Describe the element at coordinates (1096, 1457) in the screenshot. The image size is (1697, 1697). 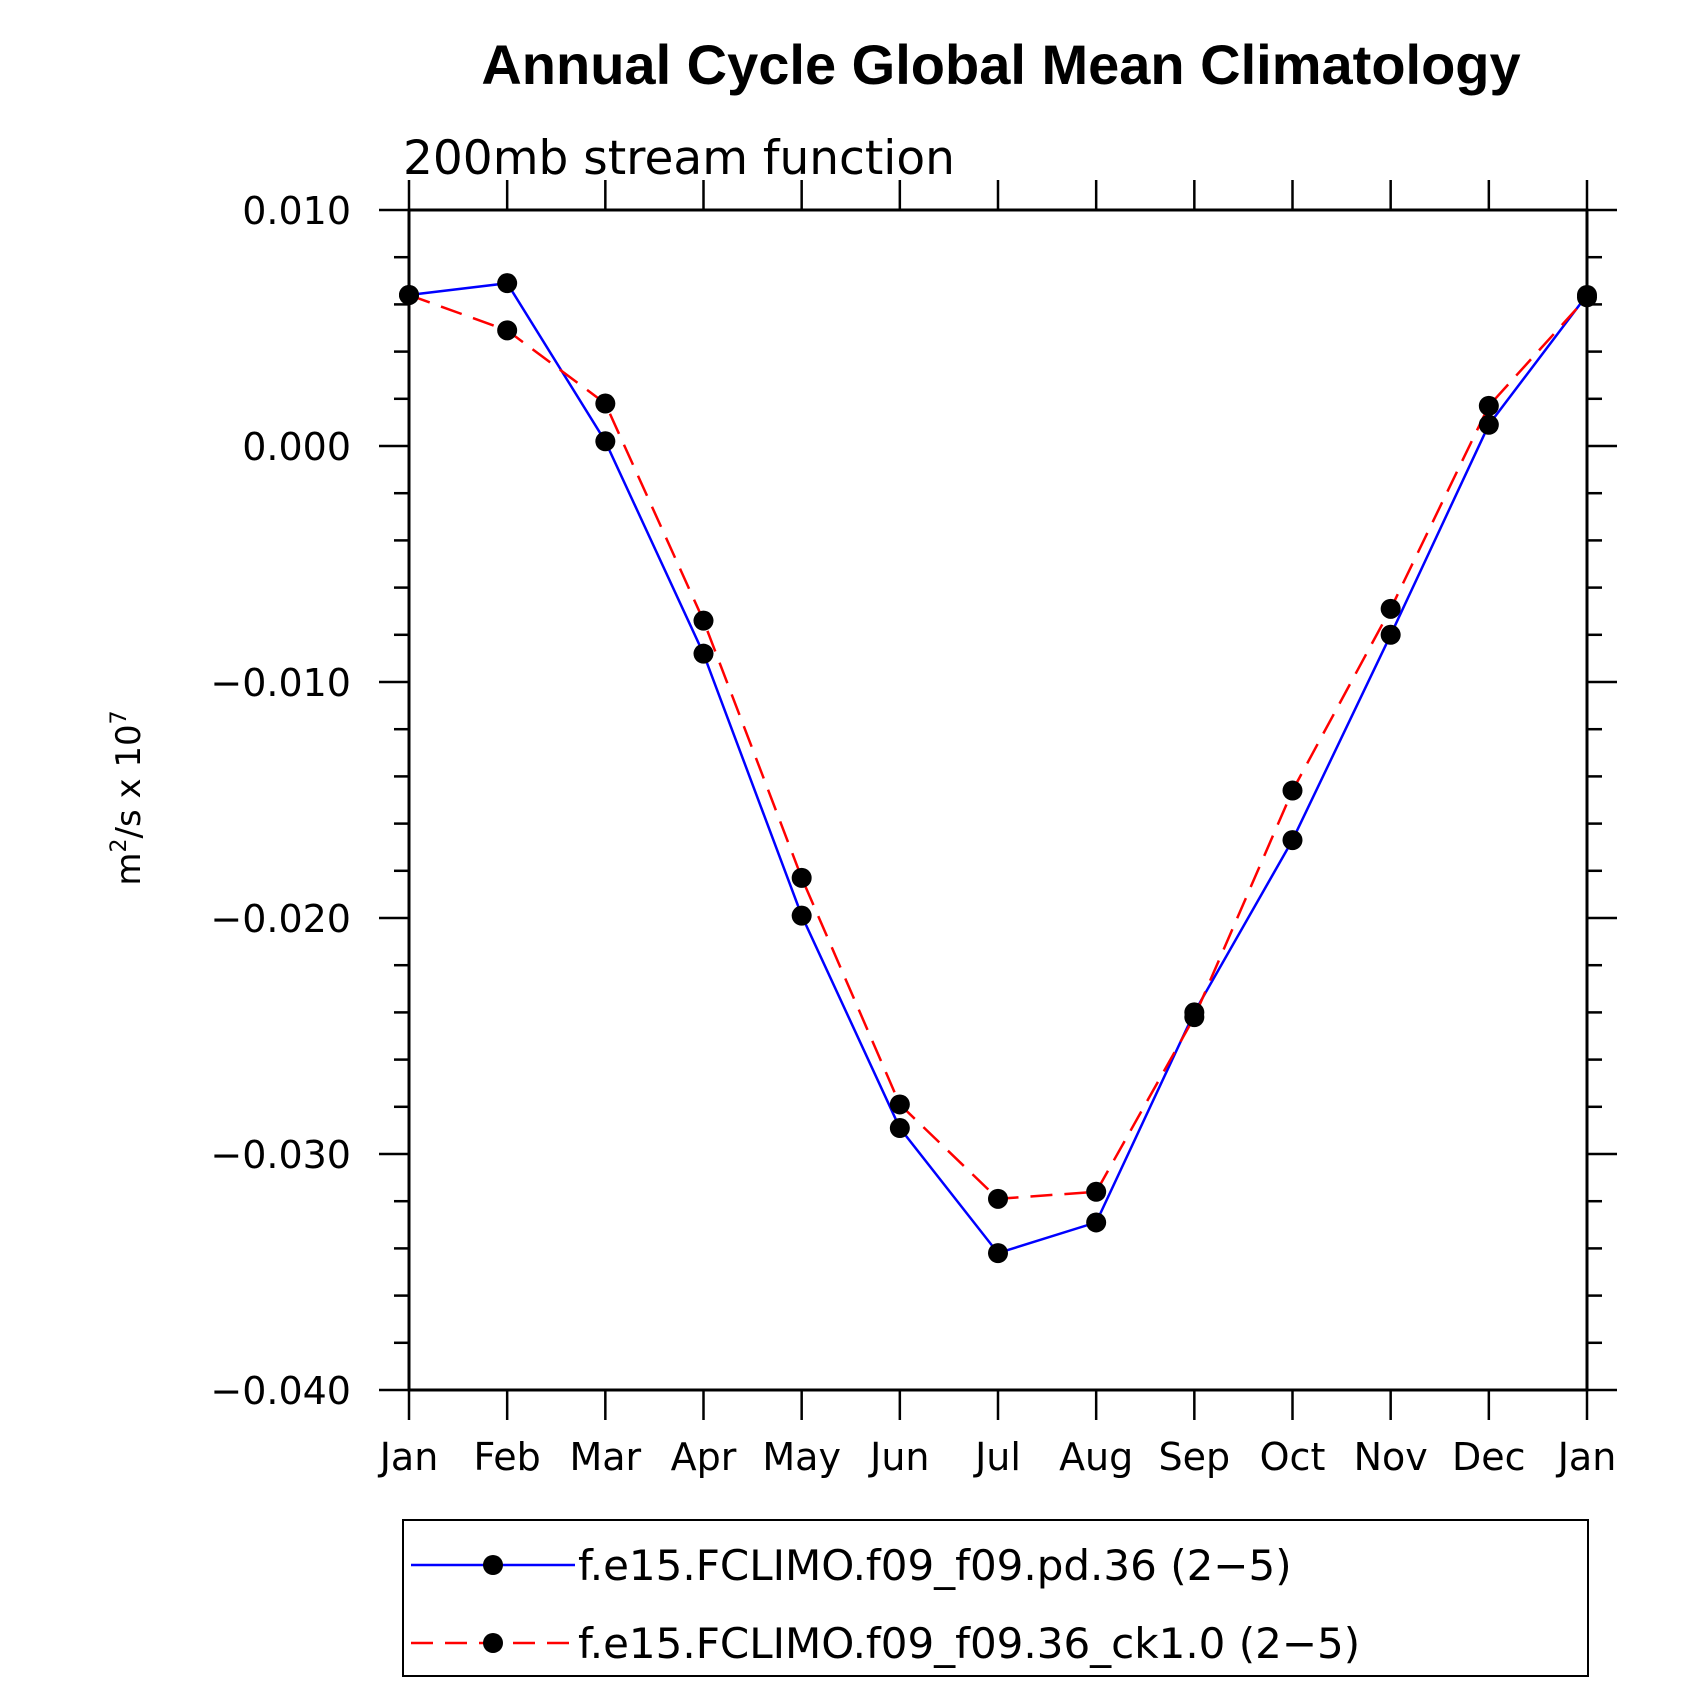
I see `x-tick-label: Aug` at that location.